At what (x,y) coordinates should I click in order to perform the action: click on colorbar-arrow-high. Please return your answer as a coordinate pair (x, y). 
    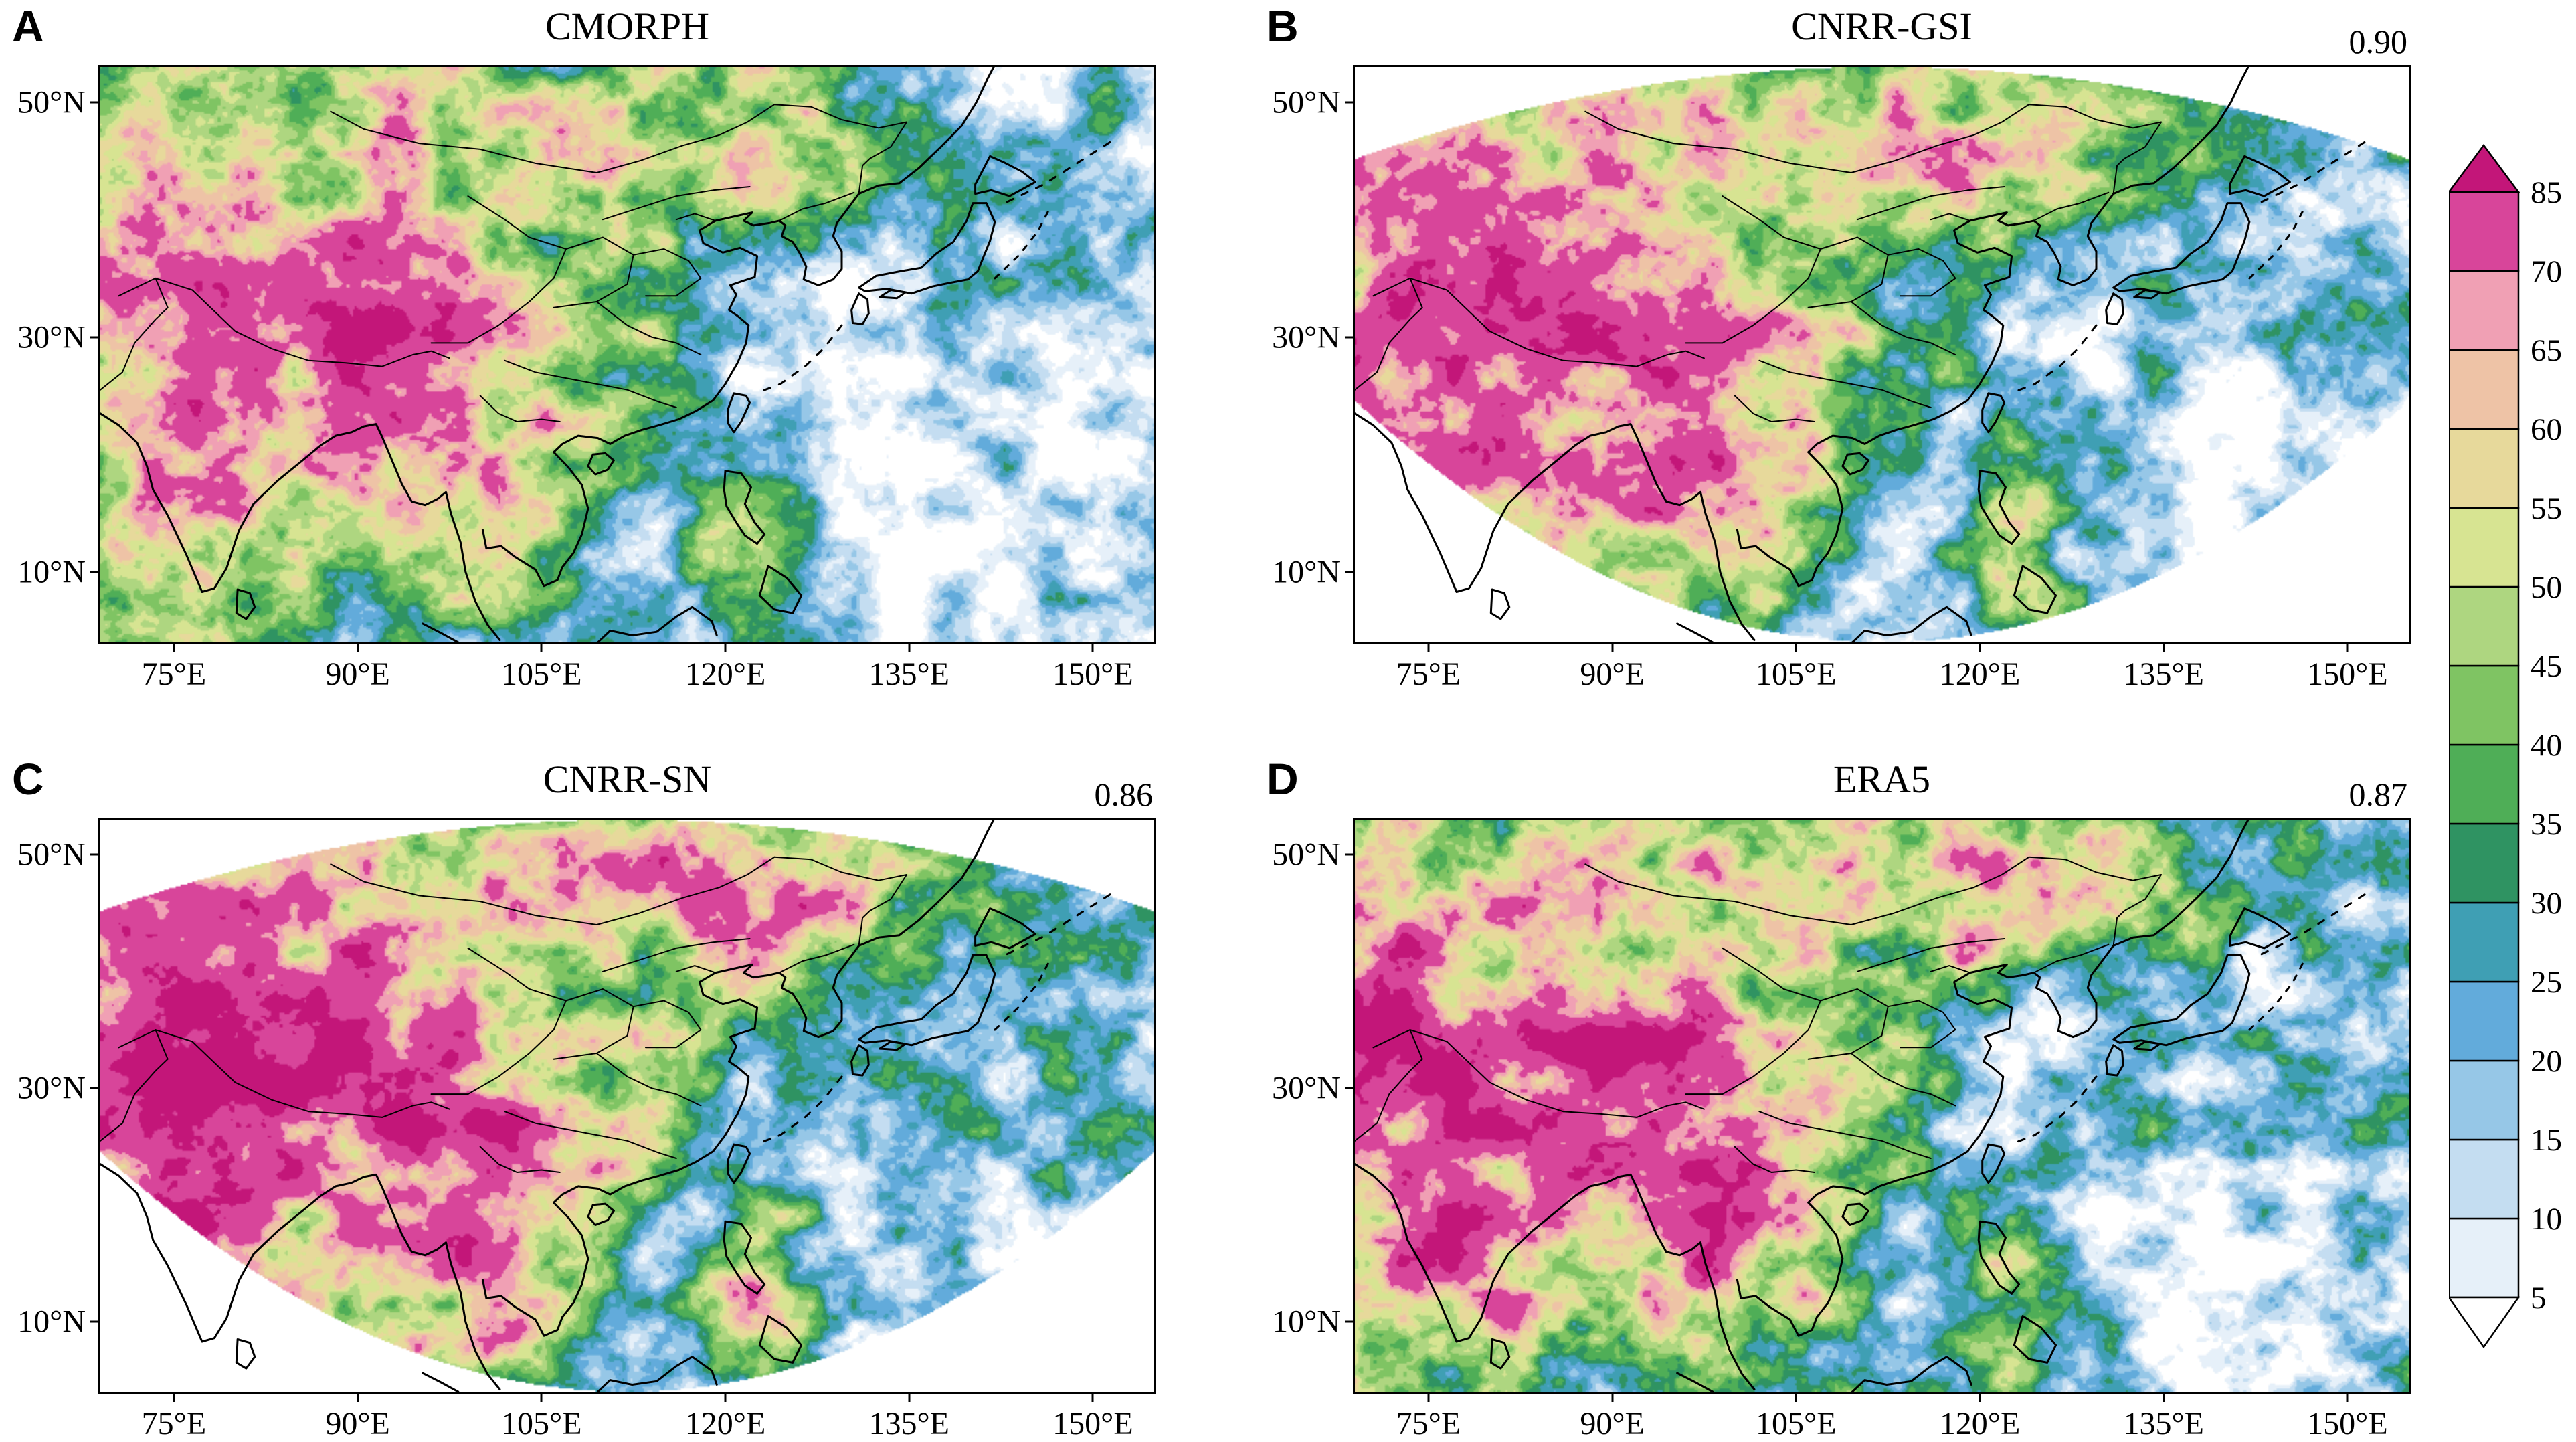
    Looking at the image, I should click on (2483, 168).